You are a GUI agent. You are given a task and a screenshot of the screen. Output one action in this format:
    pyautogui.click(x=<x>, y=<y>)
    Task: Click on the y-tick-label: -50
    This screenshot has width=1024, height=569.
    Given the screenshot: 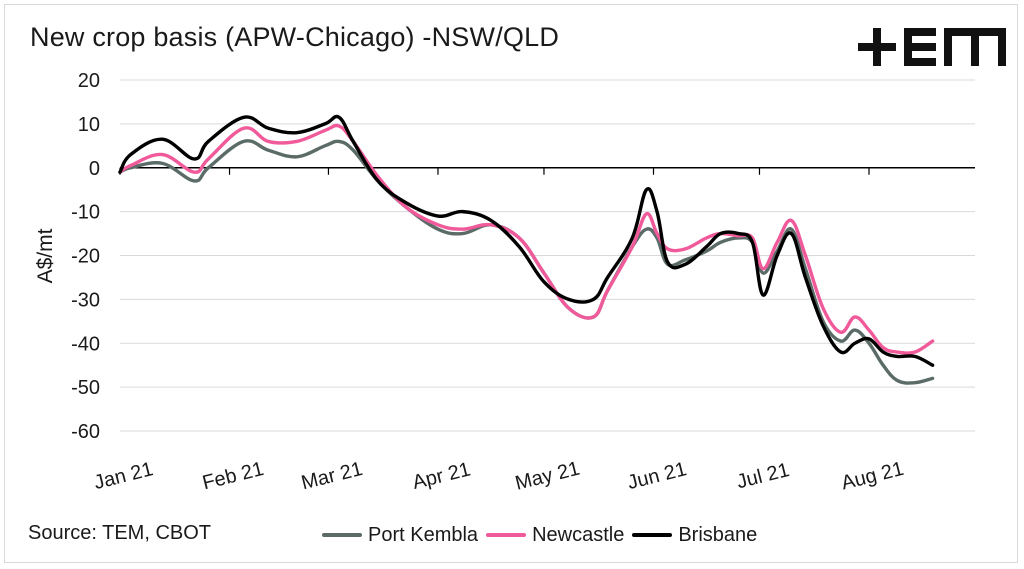 What is the action you would take?
    pyautogui.click(x=85, y=388)
    